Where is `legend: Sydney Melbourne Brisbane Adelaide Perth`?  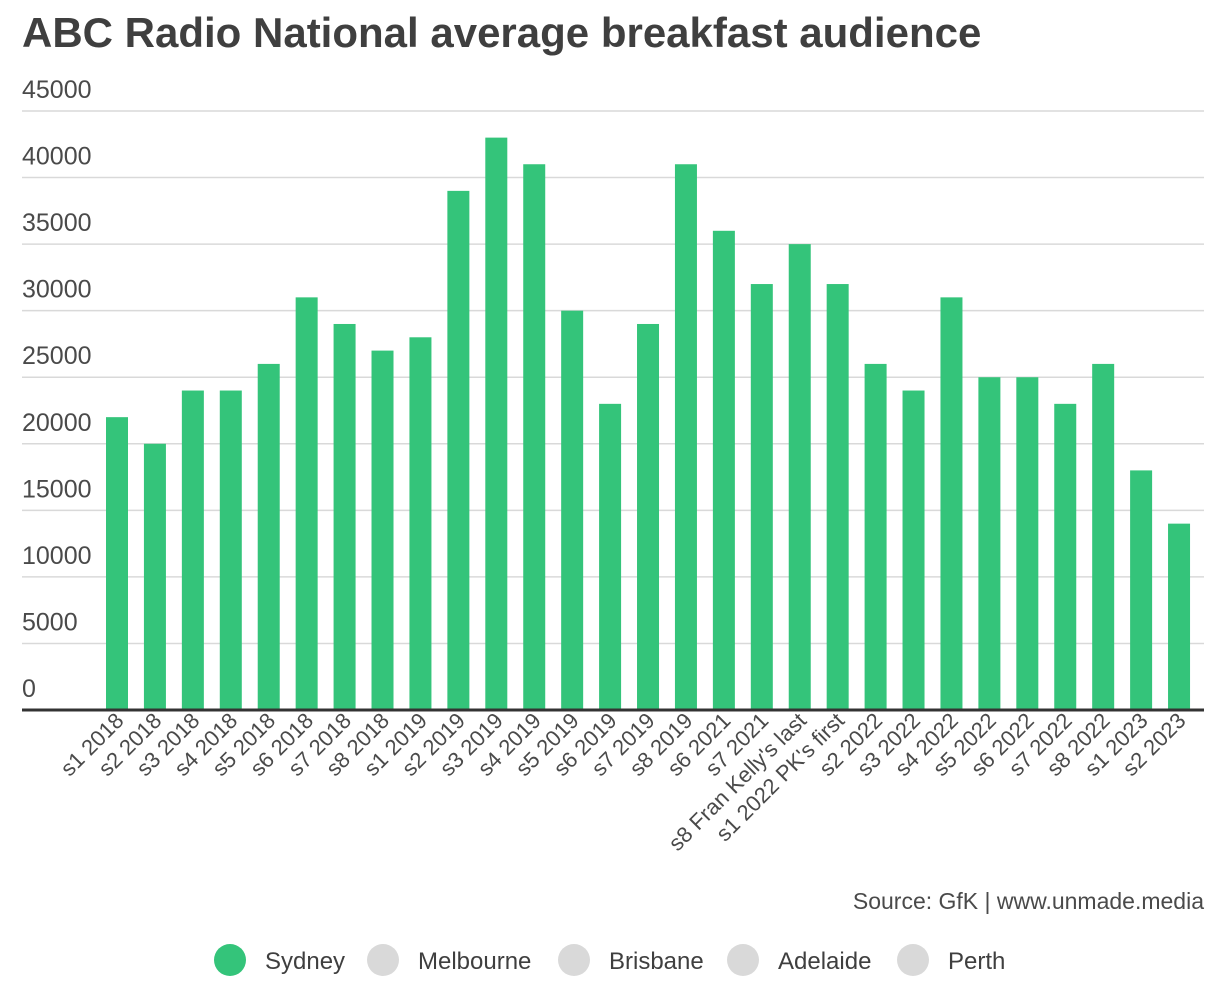 legend: Sydney Melbourne Brisbane Adelaide Perth is located at coordinates (609, 960).